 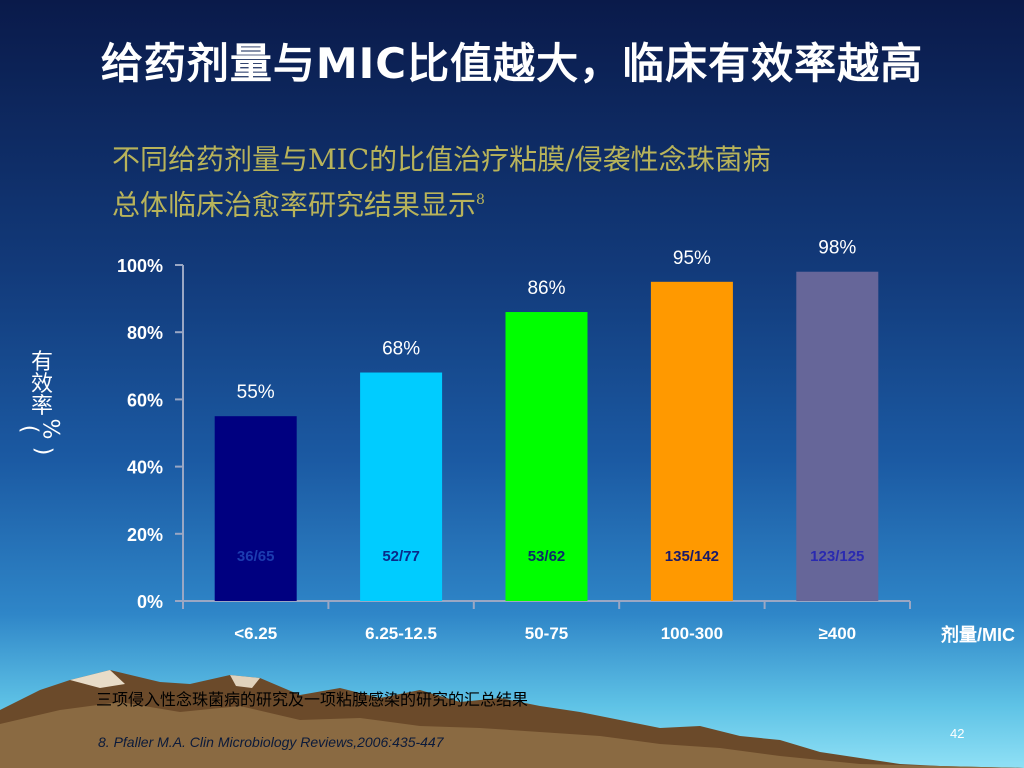 What do you see at coordinates (522, 182) in the screenshot?
I see `chart-subtitle: 不同给药剂量与MIC的比值治疗粘膜/侵袭性念珠菌病 总体临床治愈率研究结果显示8` at bounding box center [522, 182].